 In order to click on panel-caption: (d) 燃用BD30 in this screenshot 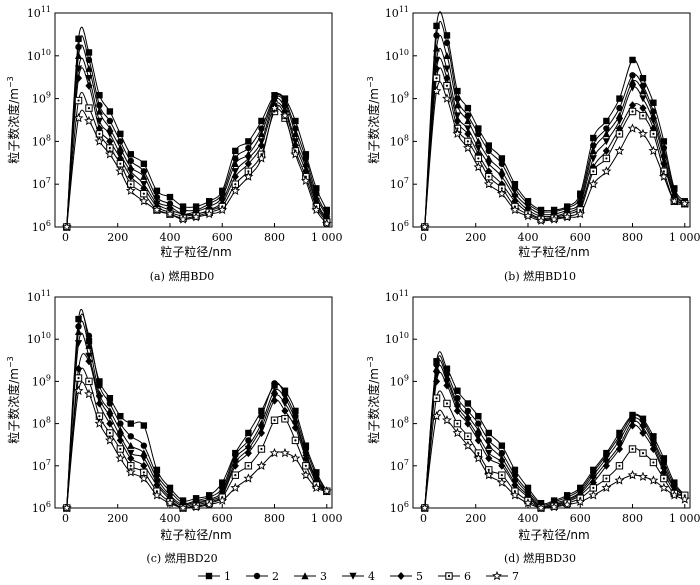, I will do `click(540, 558)`.